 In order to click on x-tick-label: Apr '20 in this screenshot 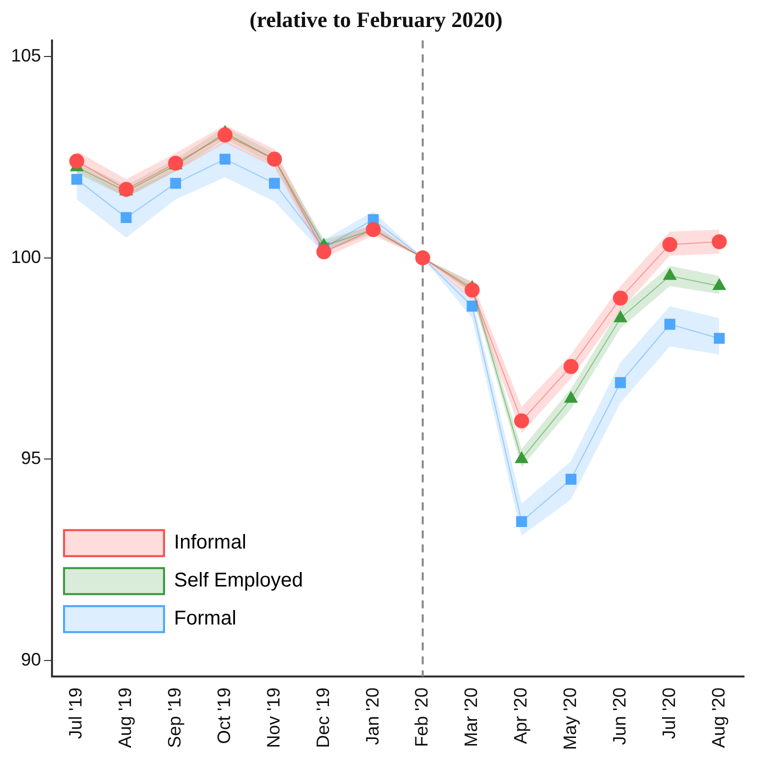, I will do `click(520, 716)`.